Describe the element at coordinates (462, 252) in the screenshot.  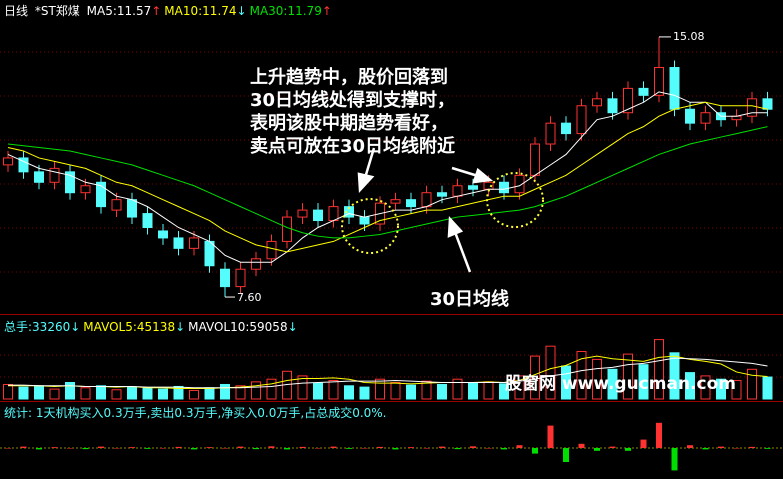
I see `arrow` at that location.